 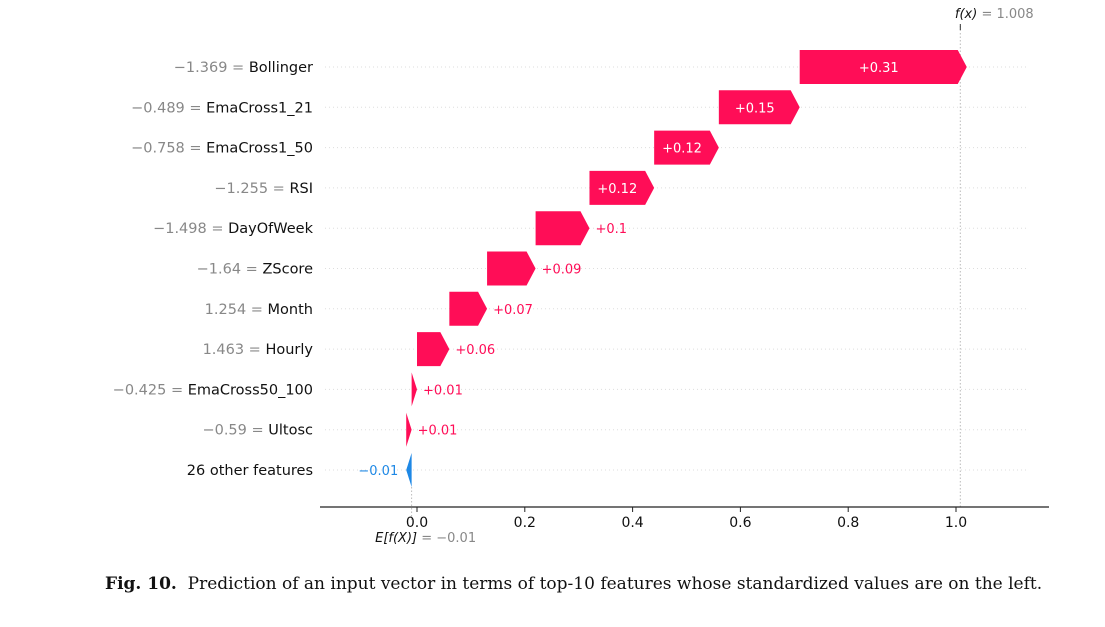 What do you see at coordinates (525, 523) in the screenshot?
I see `x-tick-label: 0.2` at bounding box center [525, 523].